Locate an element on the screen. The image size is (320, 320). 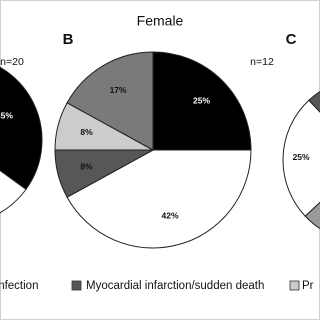
sample-size: n=20 is located at coordinates (12, 62).